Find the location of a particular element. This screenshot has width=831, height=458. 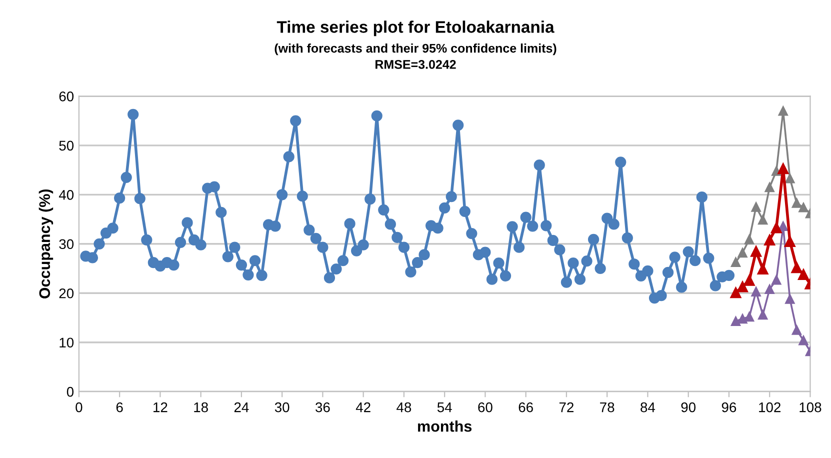

x-tick-label: 24 is located at coordinates (241, 407).